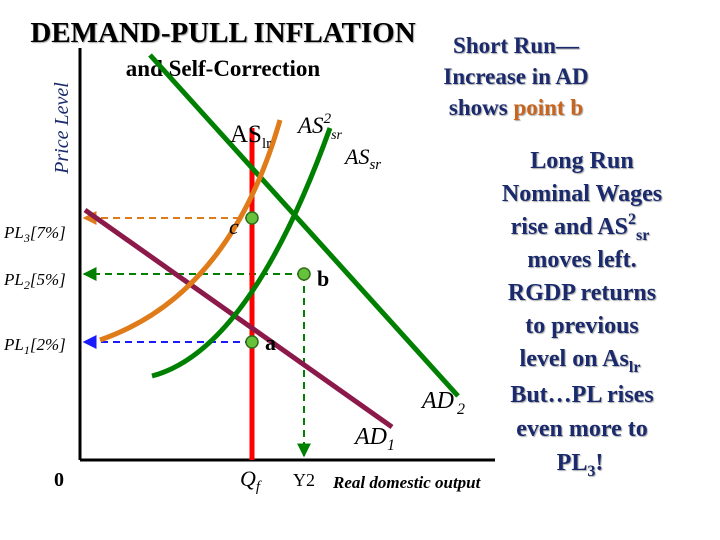 Image resolution: width=720 pixels, height=540 pixels. Describe the element at coordinates (581, 161) in the screenshot. I see `long-run-line-1: Long Run` at that location.